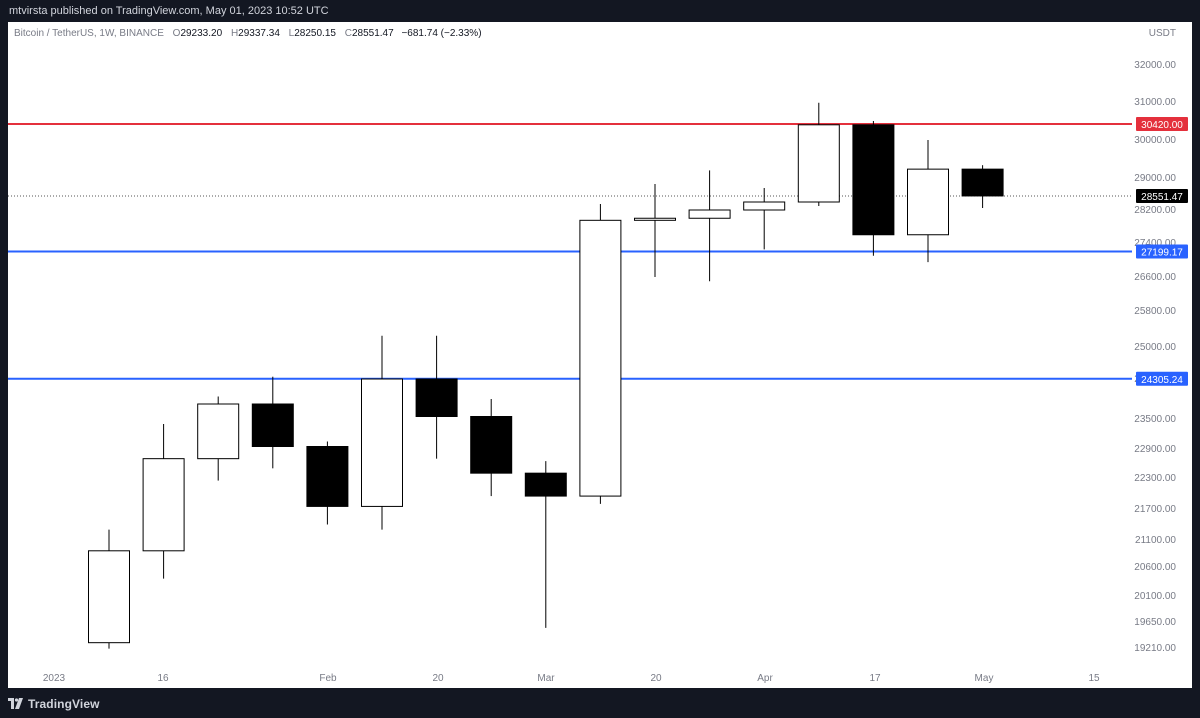  Describe the element at coordinates (875, 678) in the screenshot. I see `time-tick-label: 17` at that location.